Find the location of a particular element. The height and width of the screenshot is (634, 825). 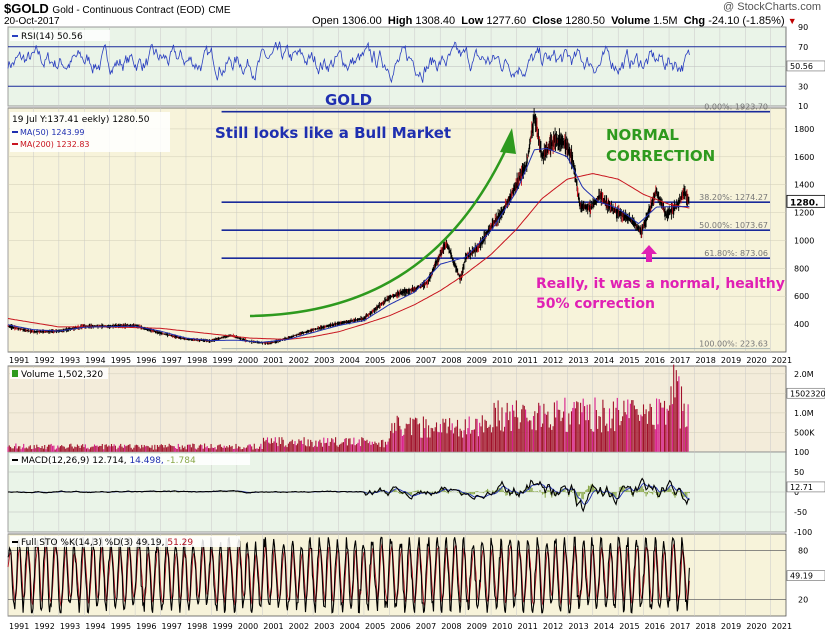

sto-last-value: 49.19 is located at coordinates (801, 576).